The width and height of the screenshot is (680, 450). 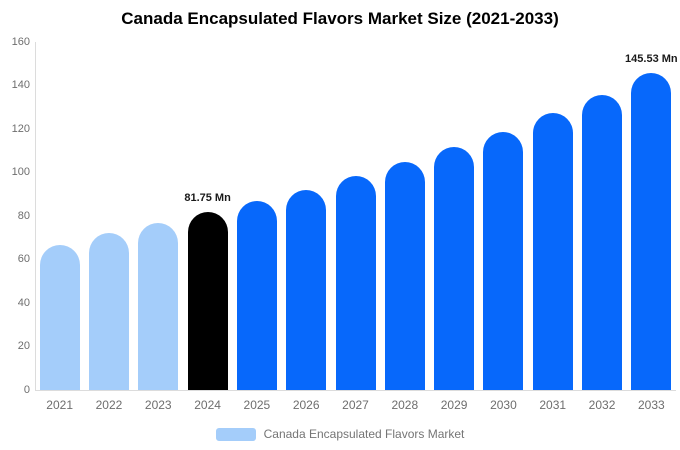 What do you see at coordinates (20, 128) in the screenshot?
I see `y-axis-tick-label-120: 120` at bounding box center [20, 128].